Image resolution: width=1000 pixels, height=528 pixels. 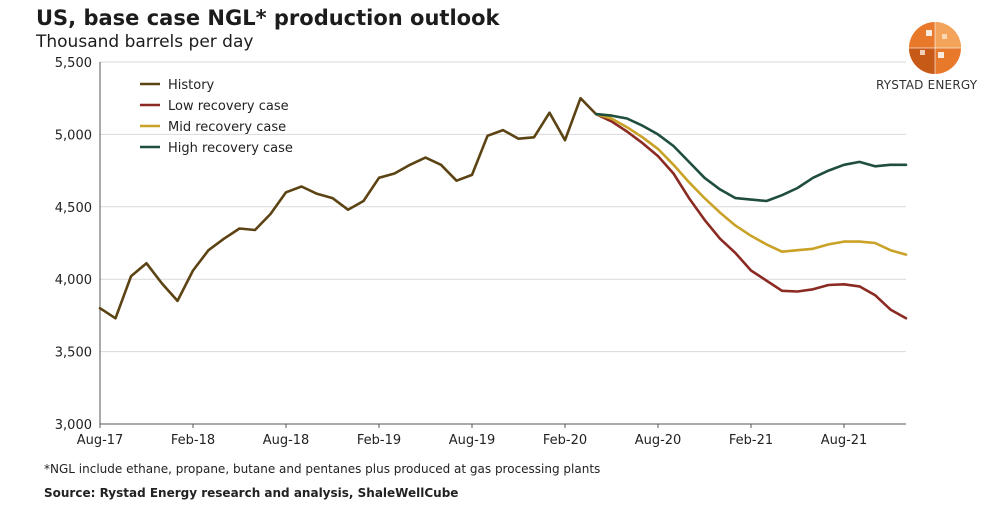 What do you see at coordinates (751, 157) in the screenshot?
I see `series-line-high-recovery-case` at bounding box center [751, 157].